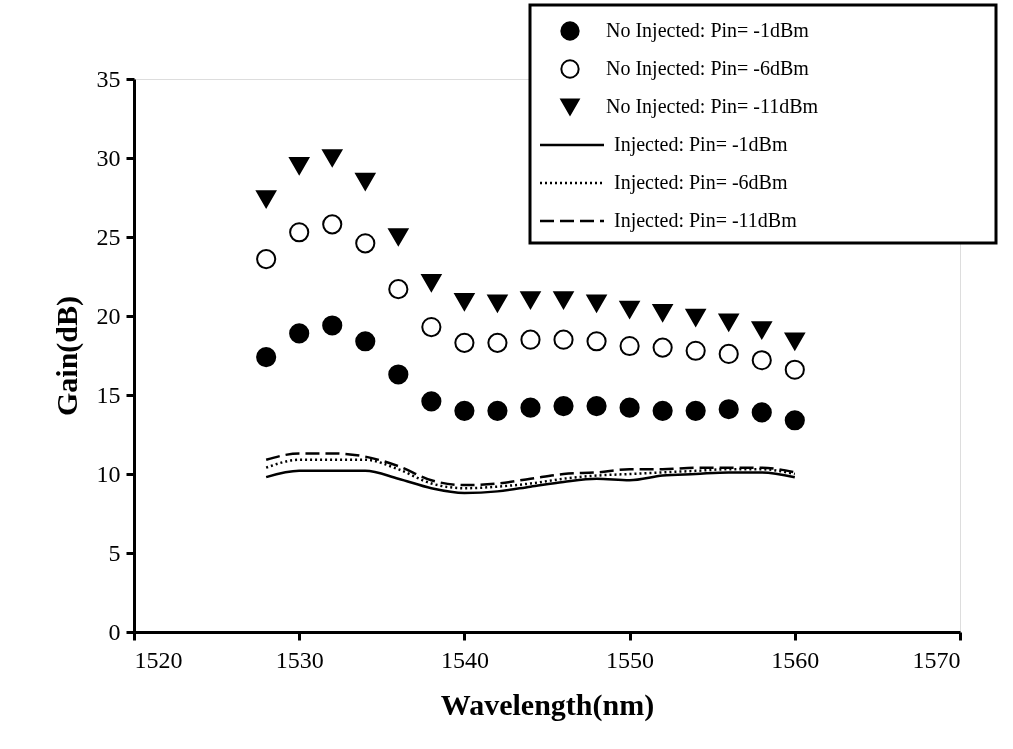 The width and height of the screenshot is (1013, 749). Describe the element at coordinates (114, 631) in the screenshot. I see `y-tick-label: 0` at that location.